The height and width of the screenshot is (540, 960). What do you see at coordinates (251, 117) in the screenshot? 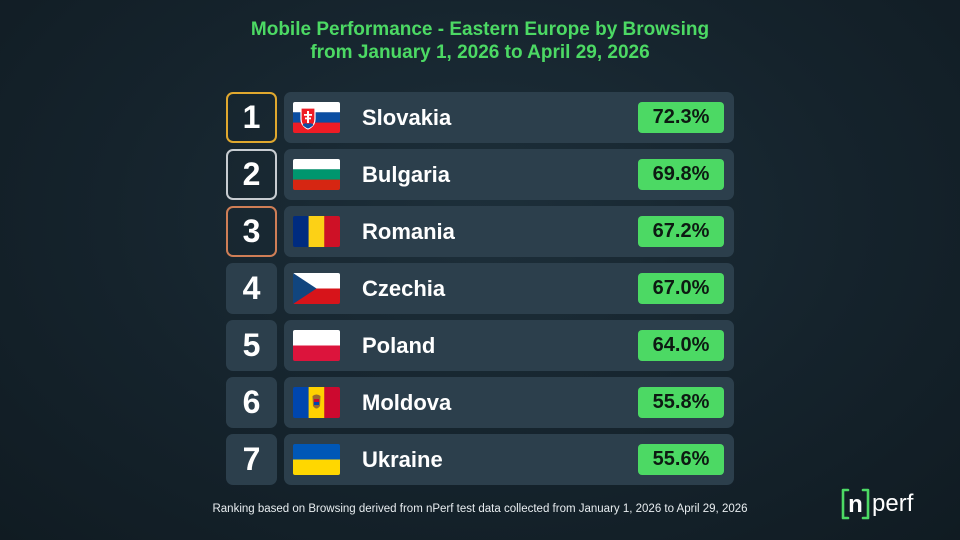
I see `rank-badge: 1` at bounding box center [251, 117].